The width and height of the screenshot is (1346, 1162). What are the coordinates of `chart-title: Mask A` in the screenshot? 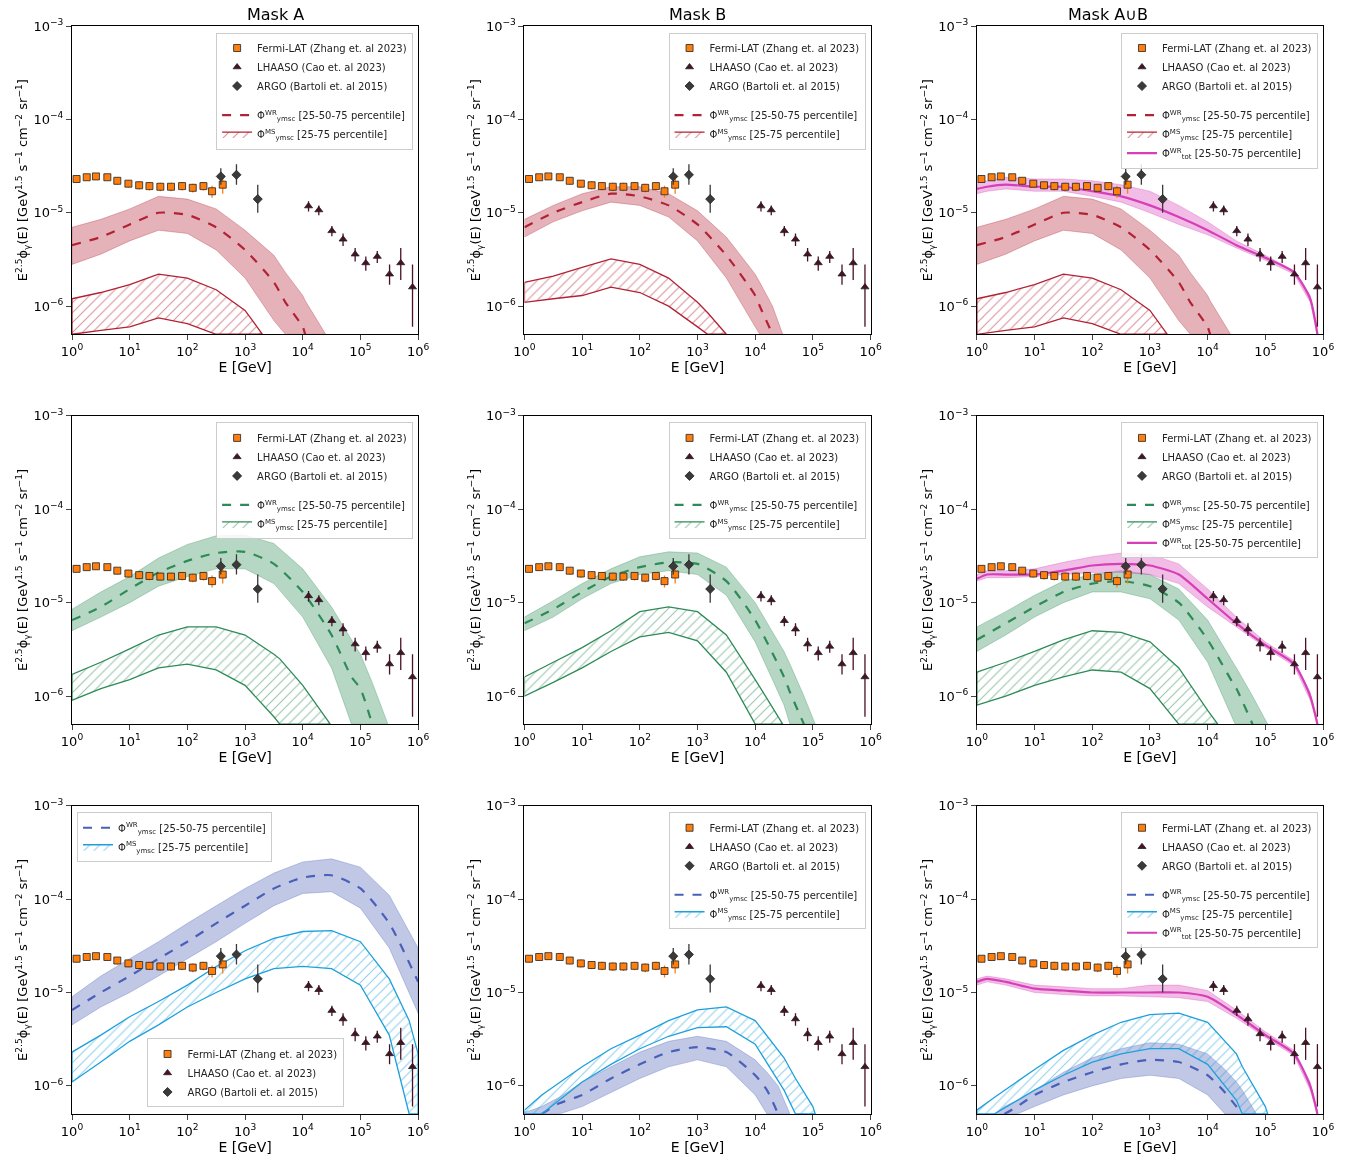 It's located at (276, 14).